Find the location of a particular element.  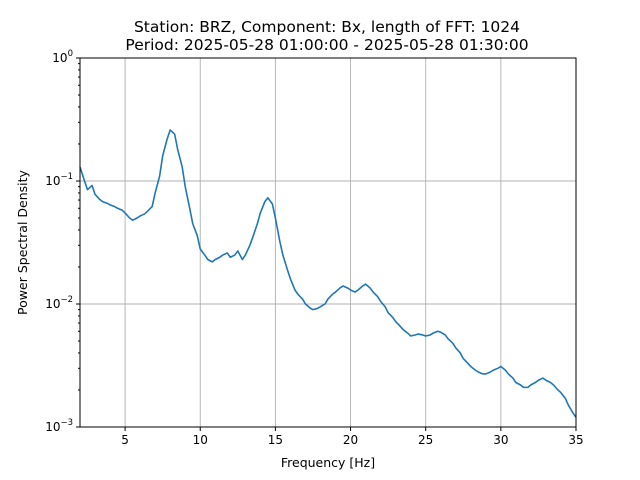

x-tick-label-5: 30 is located at coordinates (500, 440).